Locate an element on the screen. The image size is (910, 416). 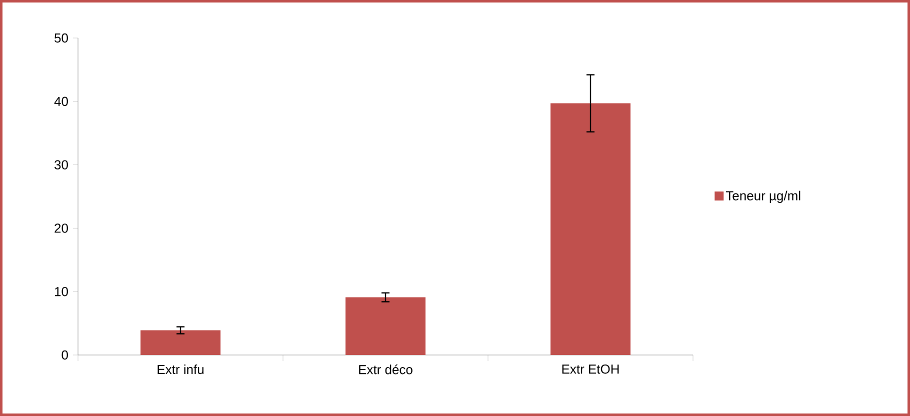
y-tick-label: 50 is located at coordinates (61, 38).